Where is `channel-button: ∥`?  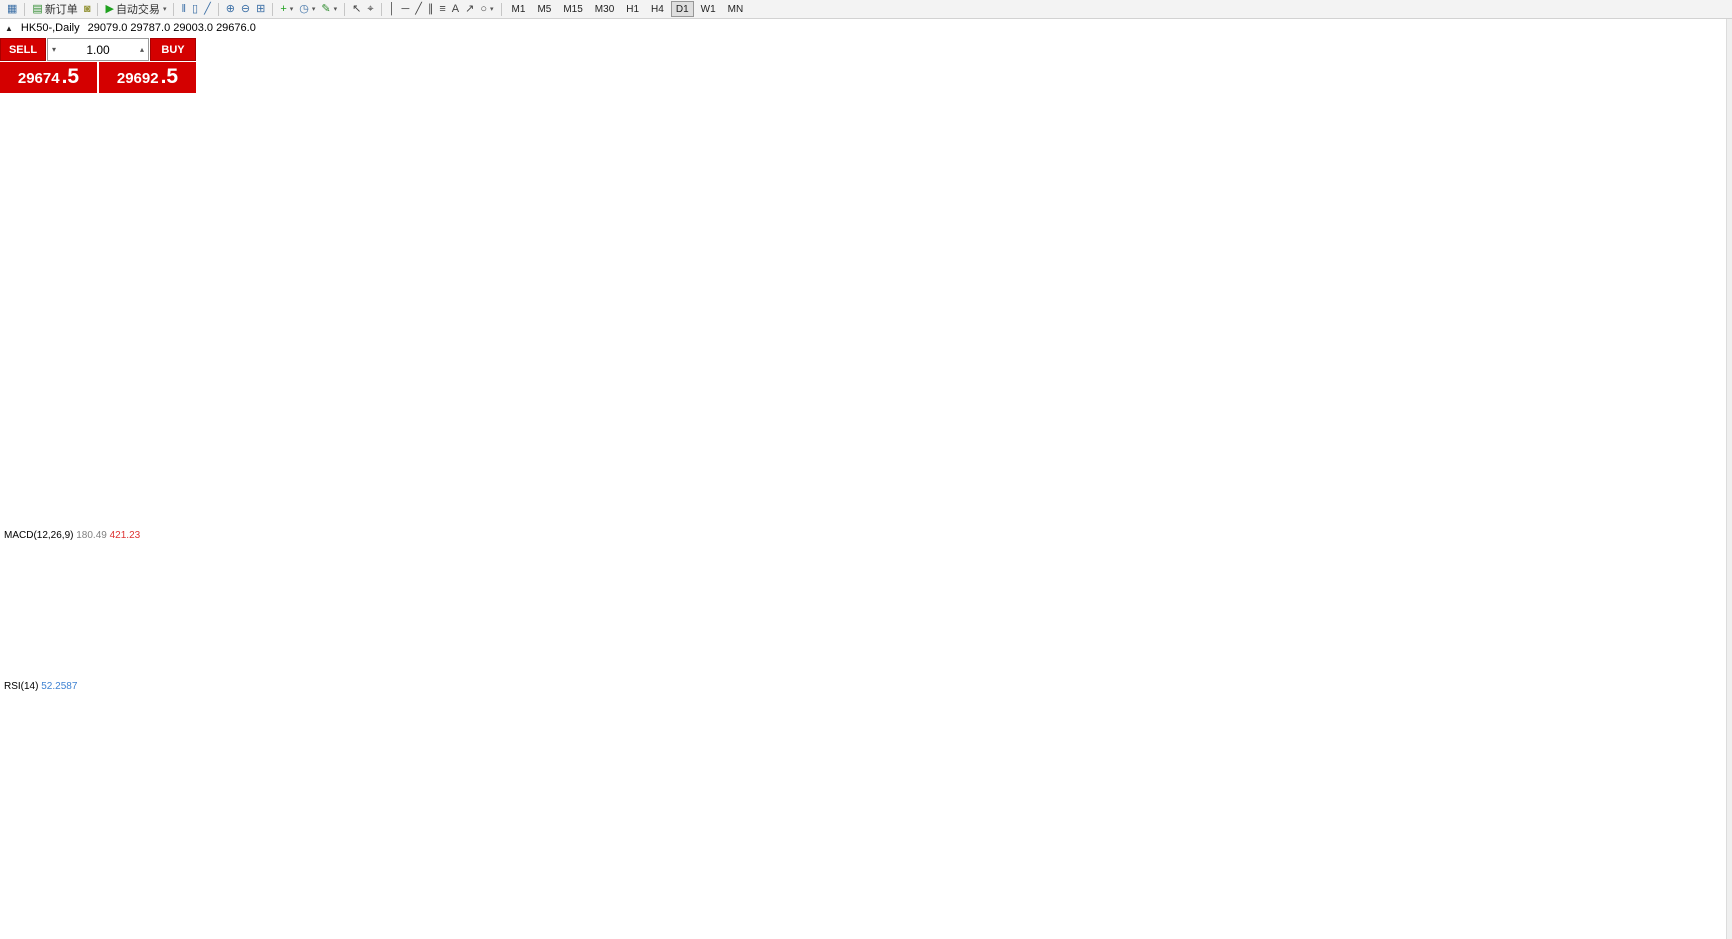
channel-button: ∥ is located at coordinates (431, 9).